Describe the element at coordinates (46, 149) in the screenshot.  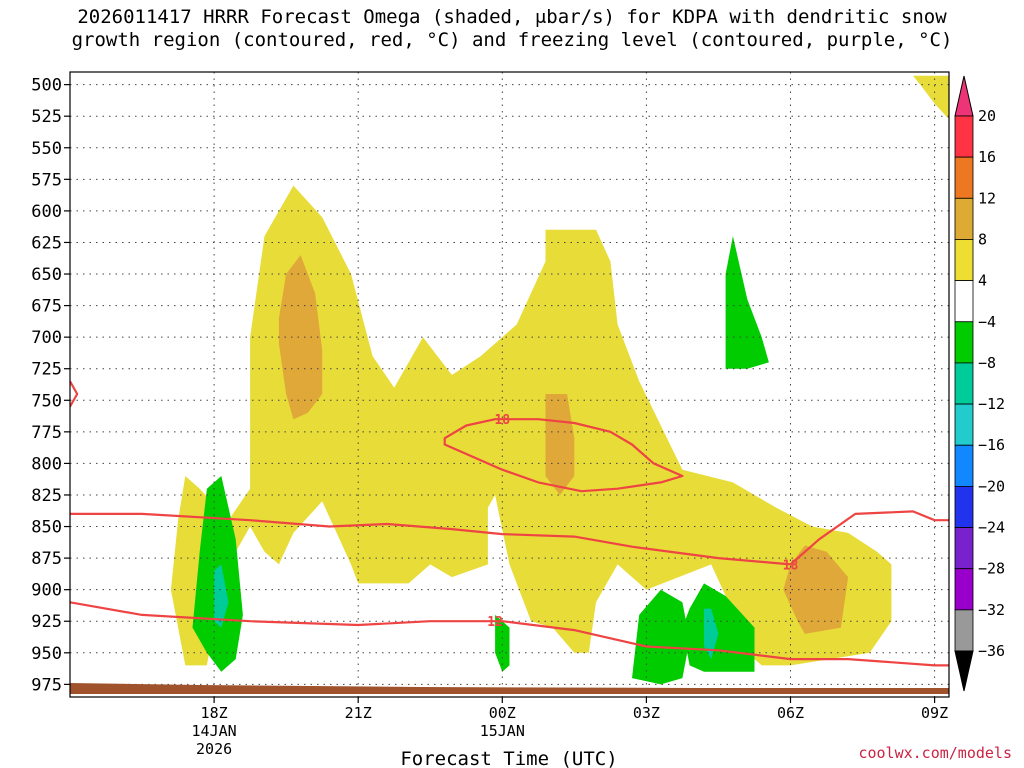
I see `y-tick-label-550: 550` at that location.